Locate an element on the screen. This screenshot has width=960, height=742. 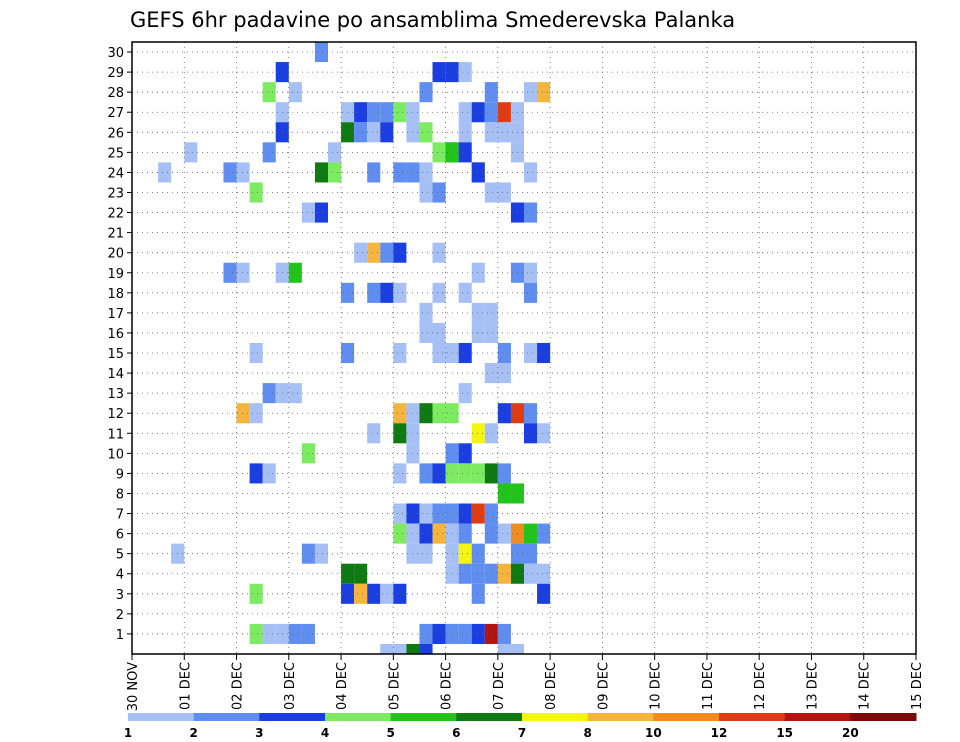
y-tick-label: 19 is located at coordinates (115, 274).